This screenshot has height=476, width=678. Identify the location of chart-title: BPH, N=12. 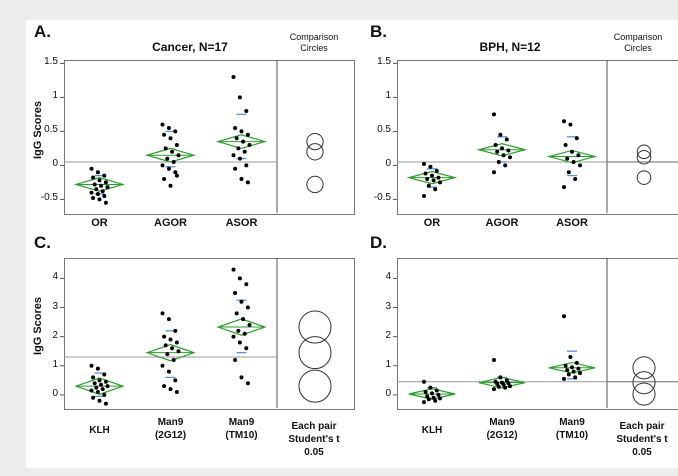
(510, 47).